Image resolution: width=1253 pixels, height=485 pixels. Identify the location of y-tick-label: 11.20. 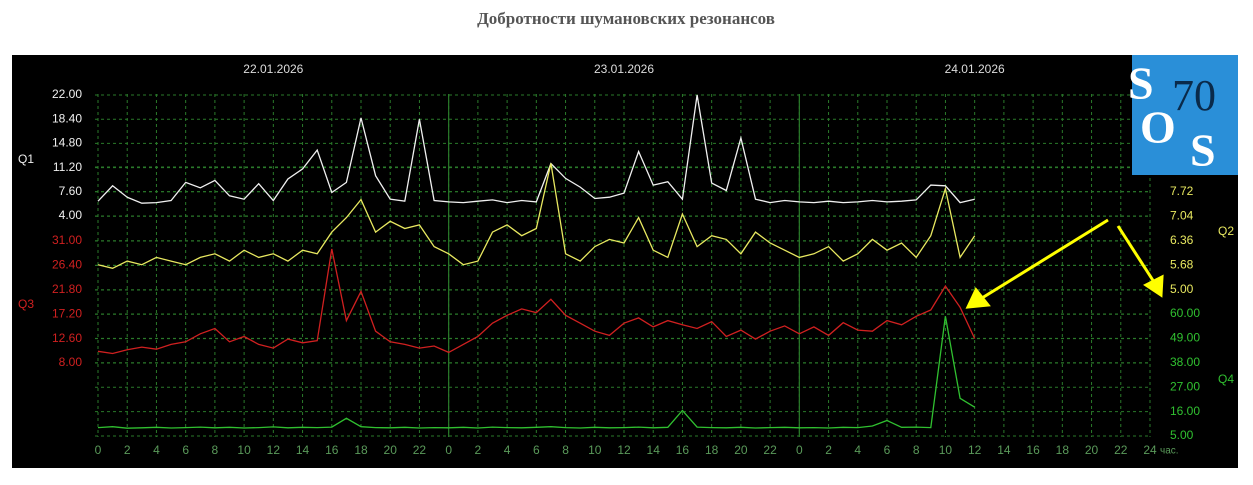
(67, 167).